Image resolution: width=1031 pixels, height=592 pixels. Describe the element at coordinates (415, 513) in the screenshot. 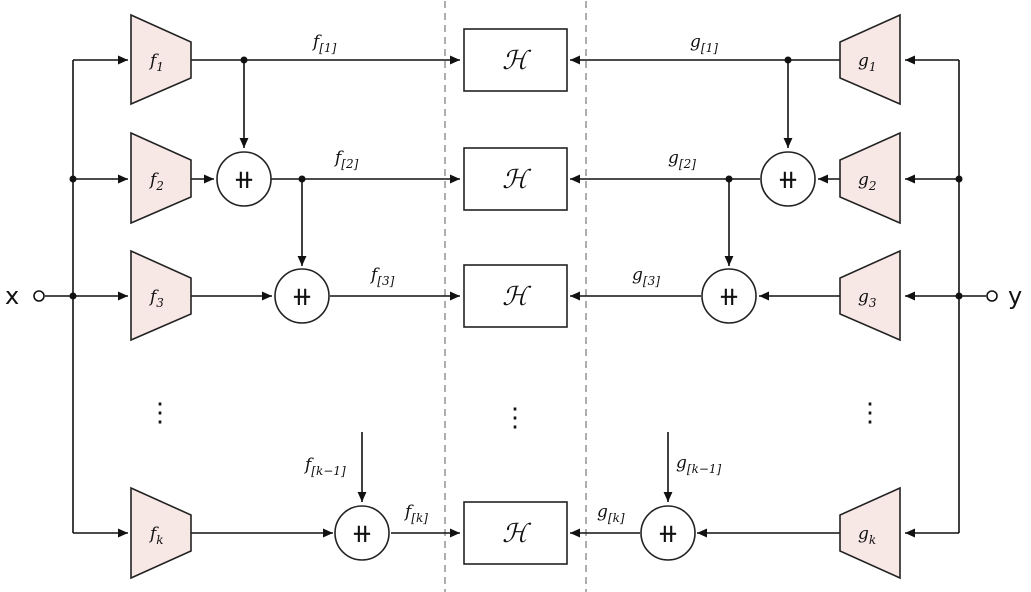

I see `feature-label-fk: f[k]` at that location.